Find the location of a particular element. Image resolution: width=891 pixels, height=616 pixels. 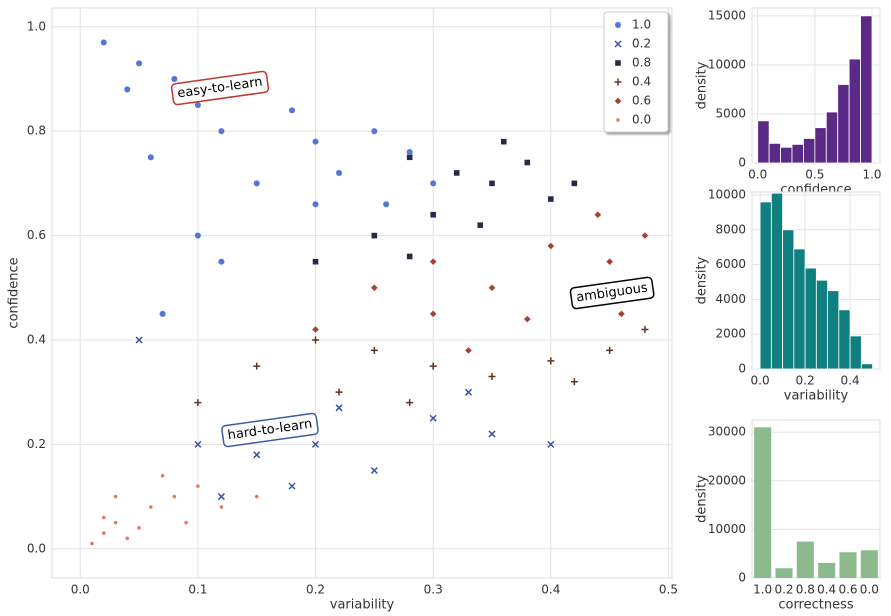

x-tick-label: 1.0 is located at coordinates (762, 590).